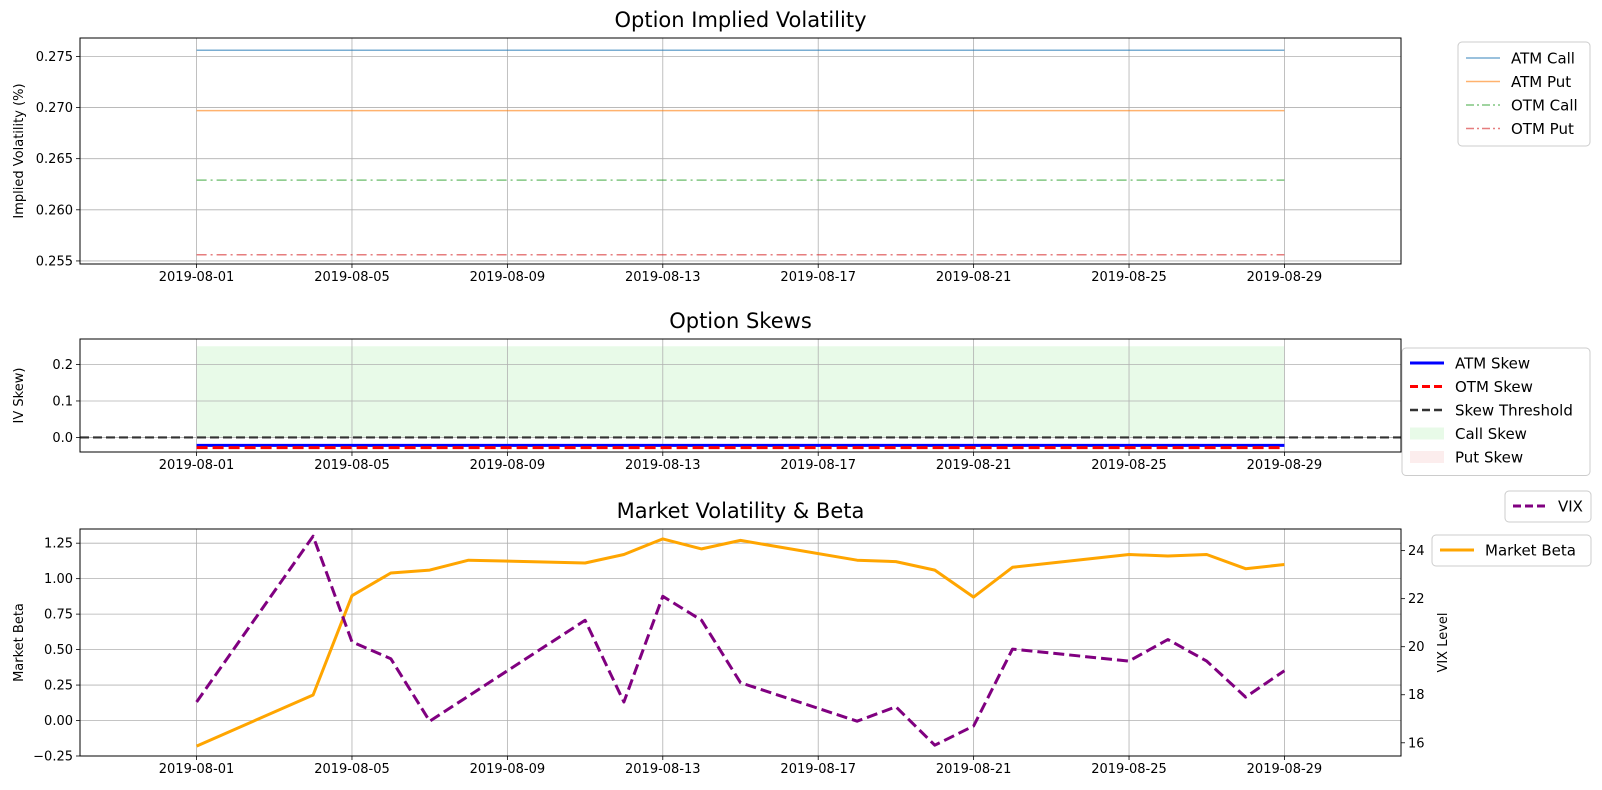 This screenshot has width=1602, height=790. What do you see at coordinates (62, 365) in the screenshot?
I see `y-tick-label: 0.2` at bounding box center [62, 365].